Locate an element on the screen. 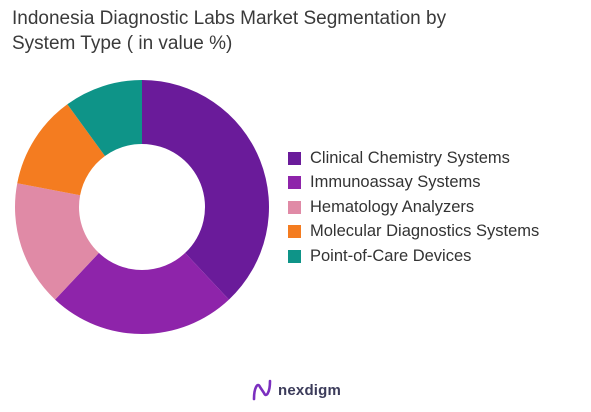 This screenshot has width=591, height=412. legend-label: Point-of-Care Devices is located at coordinates (391, 255).